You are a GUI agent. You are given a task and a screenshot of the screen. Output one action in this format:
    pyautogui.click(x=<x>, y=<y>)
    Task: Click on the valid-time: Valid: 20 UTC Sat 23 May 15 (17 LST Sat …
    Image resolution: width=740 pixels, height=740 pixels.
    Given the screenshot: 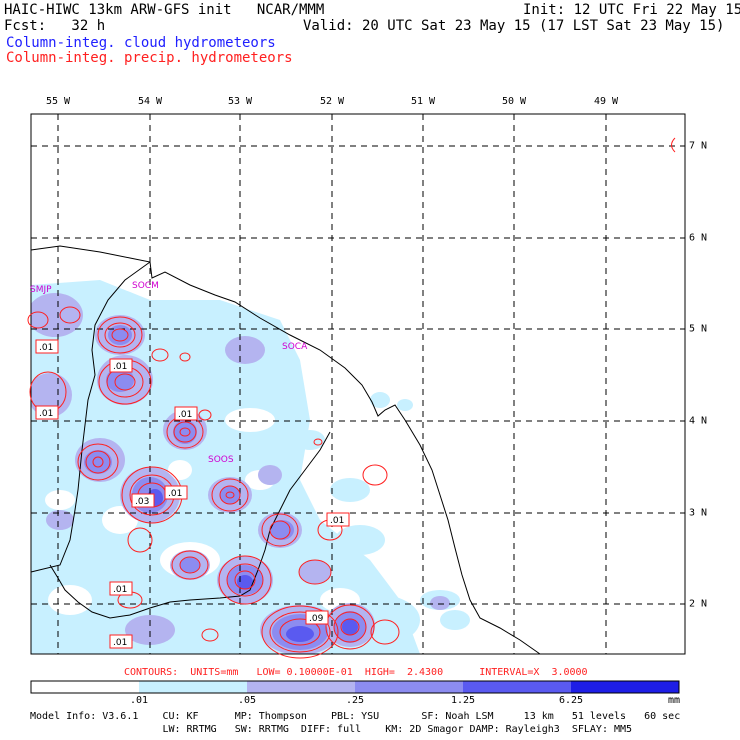 What is the action you would take?
    pyautogui.click(x=514, y=26)
    